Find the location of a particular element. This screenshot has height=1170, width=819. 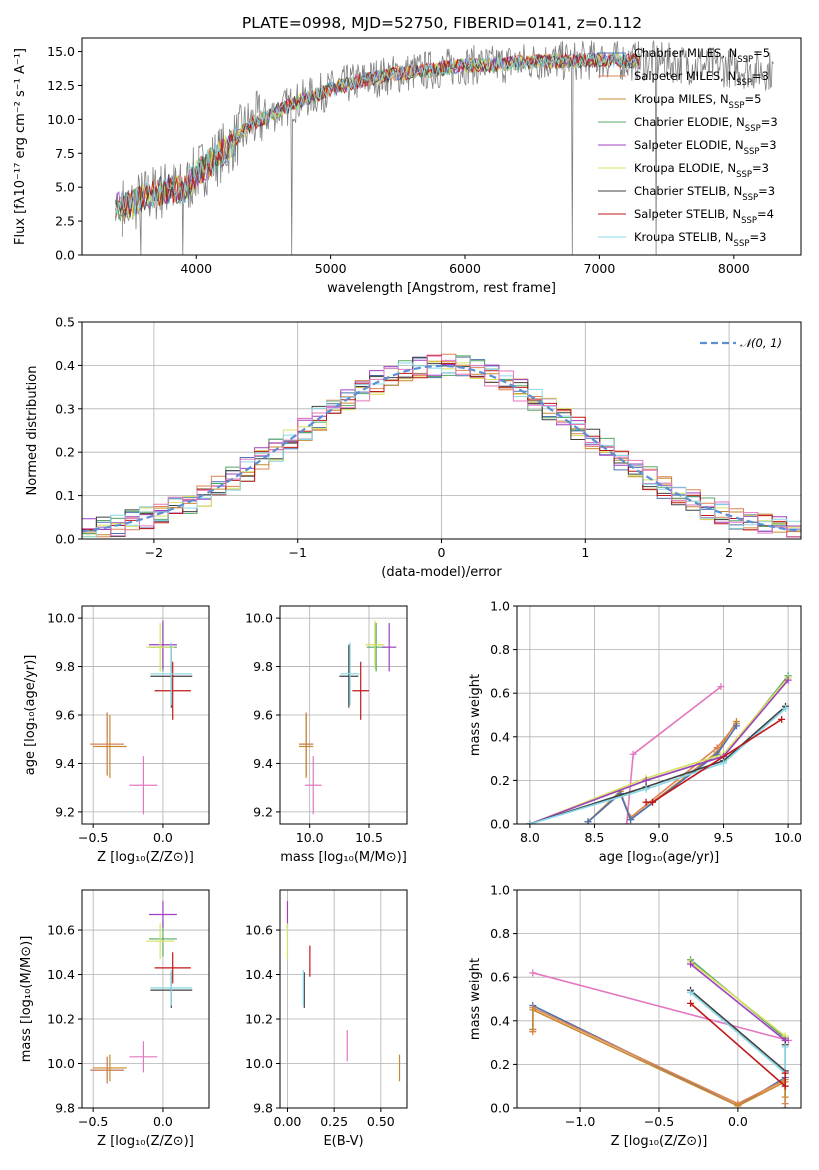

legend-label: Salpeter STELIB, NSSP=4 is located at coordinates (704, 216).